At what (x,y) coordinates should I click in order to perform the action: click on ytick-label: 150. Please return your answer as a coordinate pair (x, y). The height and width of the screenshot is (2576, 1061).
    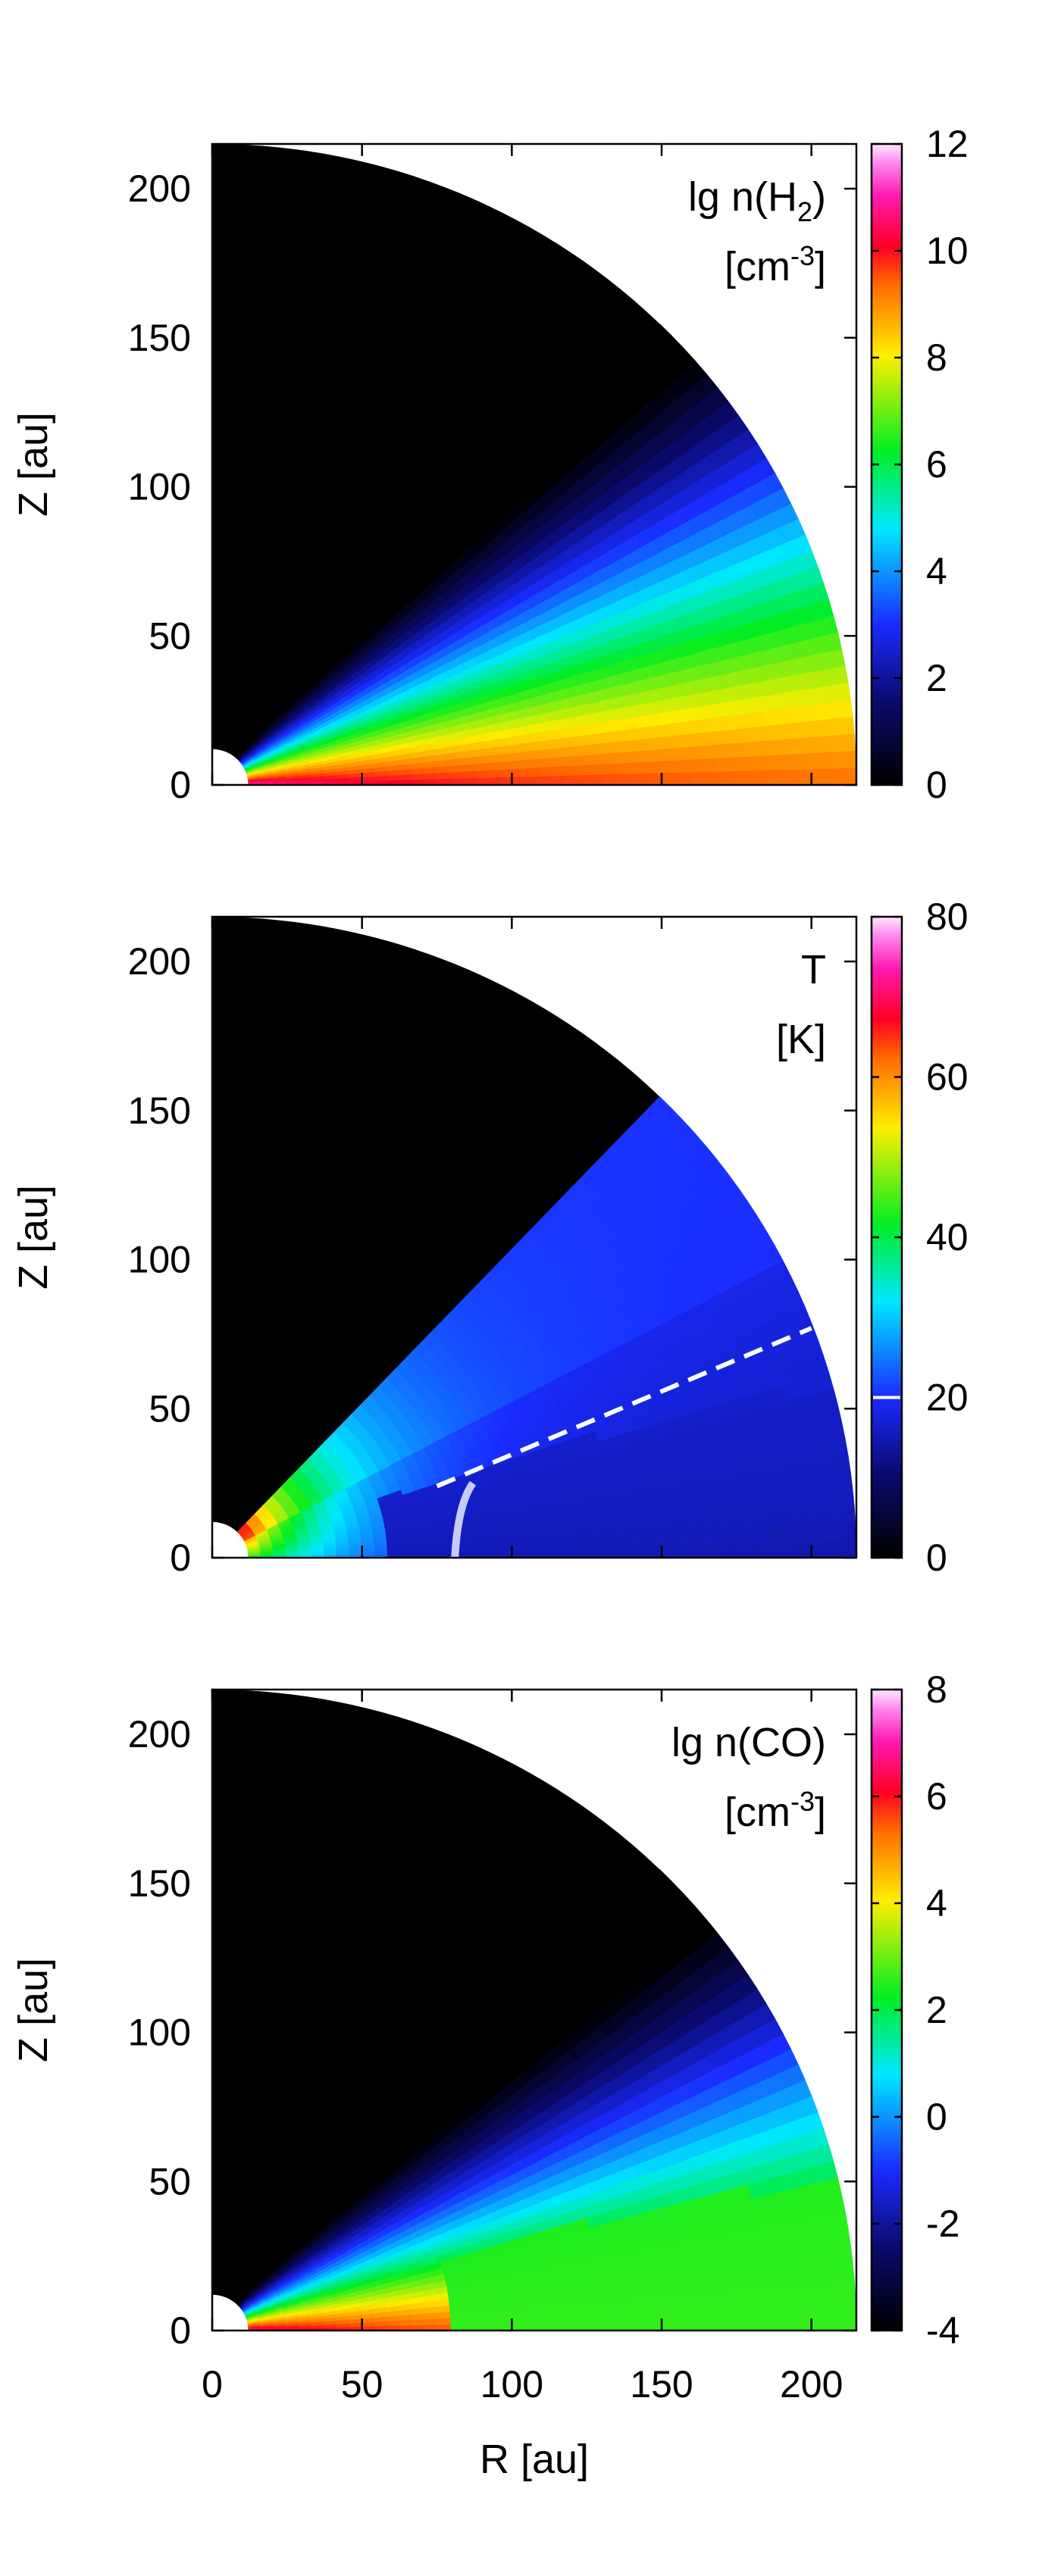
    Looking at the image, I should click on (160, 1110).